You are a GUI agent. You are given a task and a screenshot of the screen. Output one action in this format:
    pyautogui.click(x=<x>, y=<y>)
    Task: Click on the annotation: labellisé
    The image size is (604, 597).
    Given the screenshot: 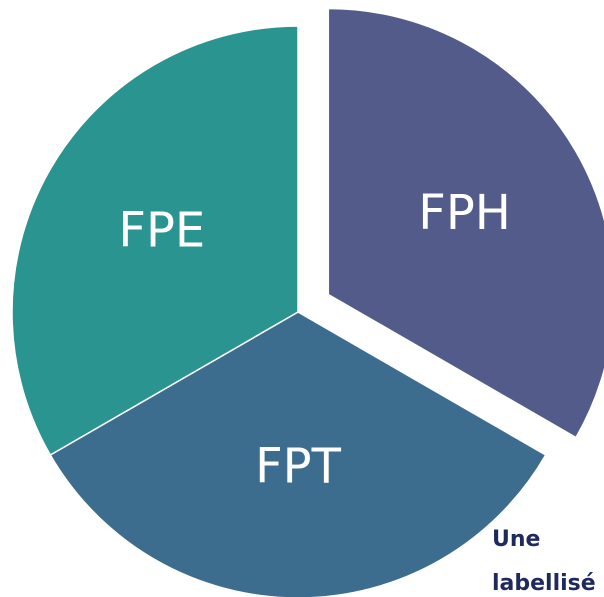 What is the action you would take?
    pyautogui.click(x=544, y=583)
    